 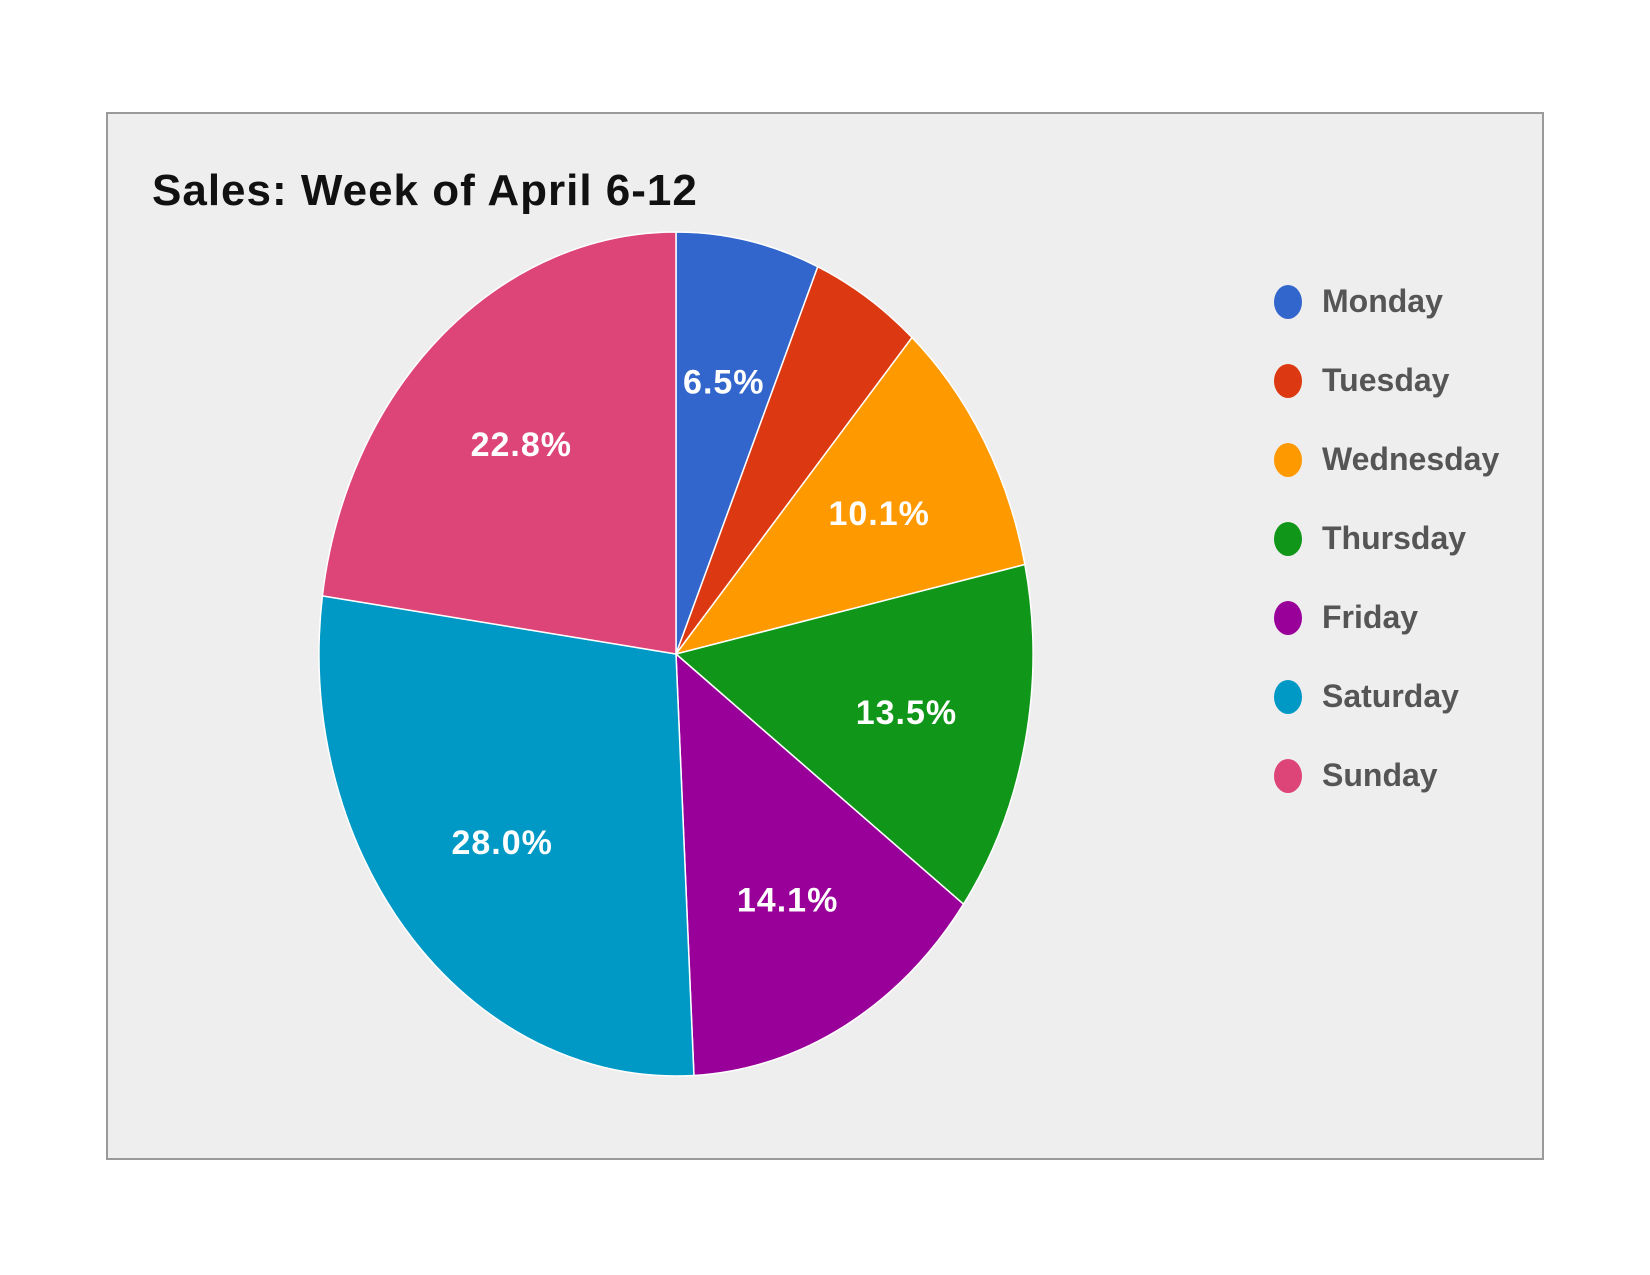 I want to click on pie-slice-saturday, so click(x=506, y=835).